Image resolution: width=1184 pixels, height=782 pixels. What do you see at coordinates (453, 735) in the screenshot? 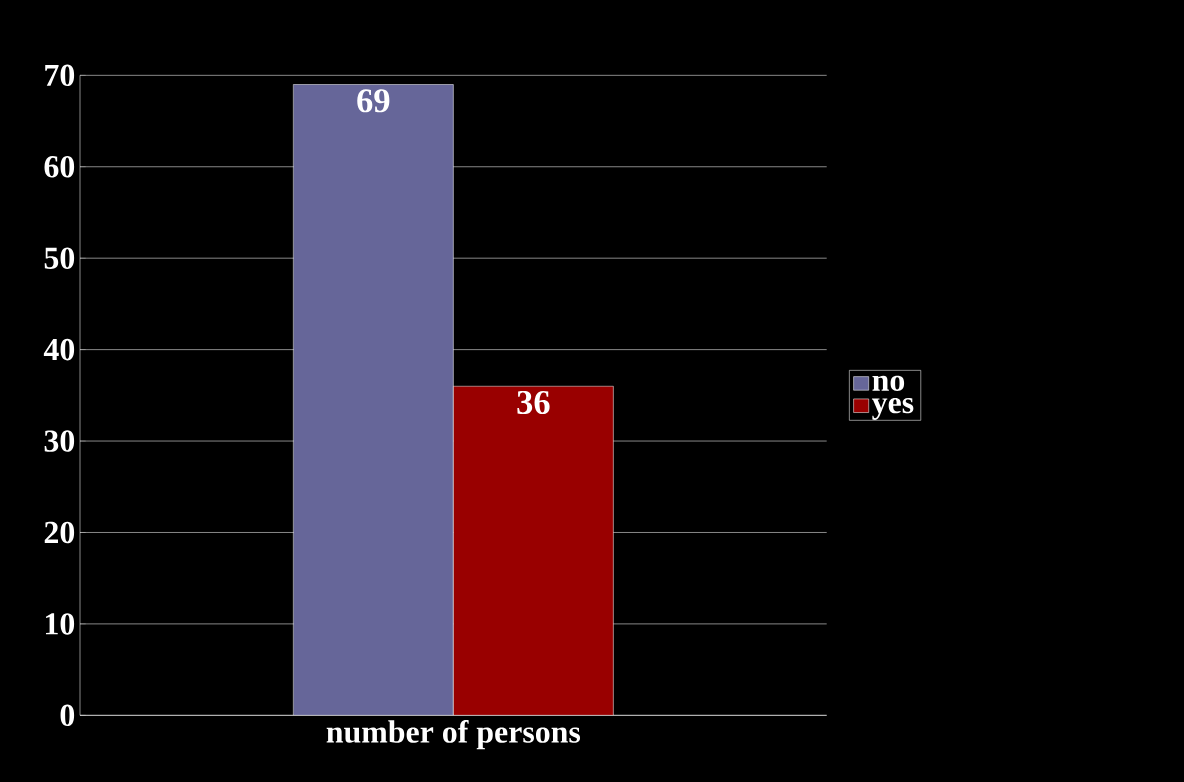
I see `x-axis-title: number of persons` at bounding box center [453, 735].